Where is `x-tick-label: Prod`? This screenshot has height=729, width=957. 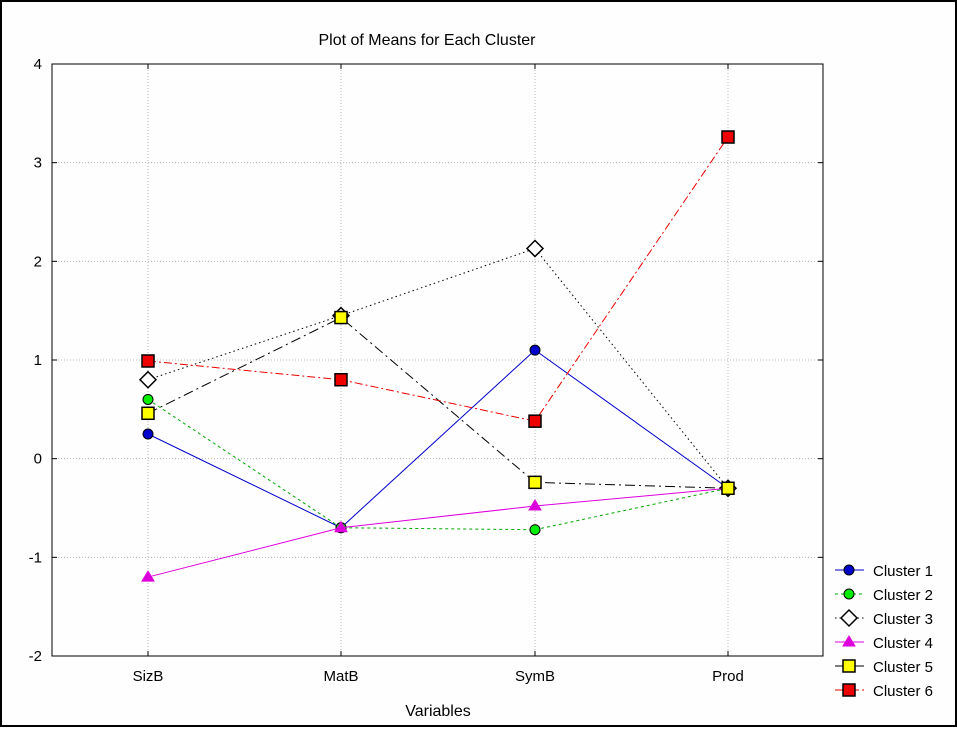
x-tick-label: Prod is located at coordinates (728, 676).